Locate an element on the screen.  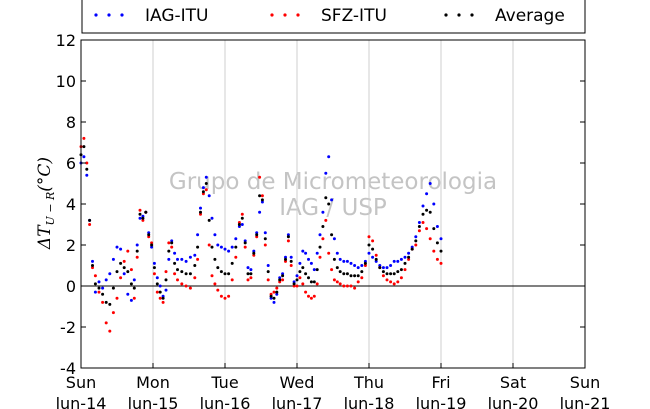
x-tick-day: Sun is located at coordinates (81, 382).